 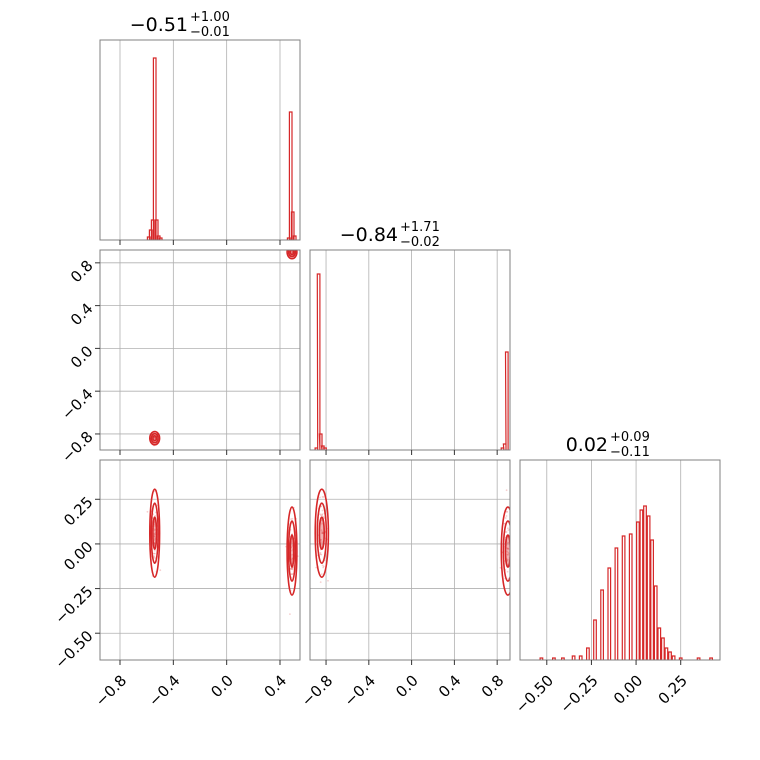 What do you see at coordinates (420, 242) in the screenshot?
I see `panel-title-lower: −0.02` at bounding box center [420, 242].